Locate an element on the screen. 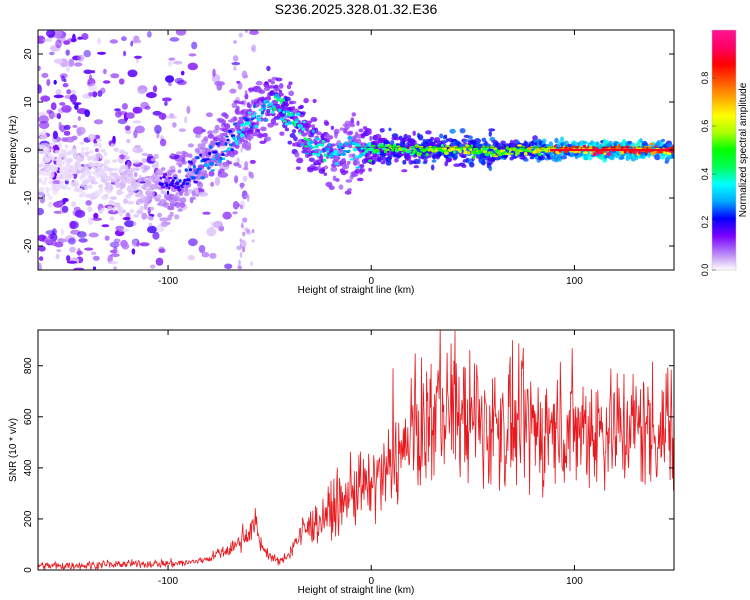  y-tick-label: 400 is located at coordinates (28, 467).